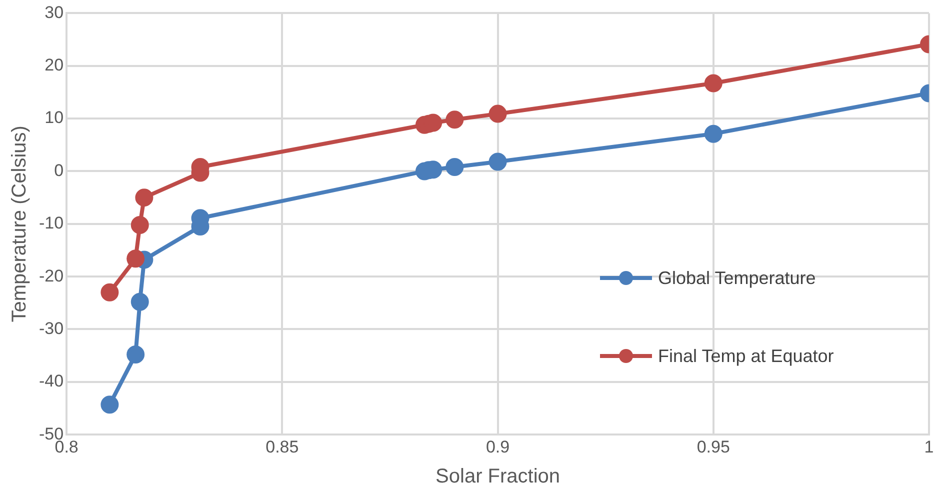  I want to click on y-tick-label: 30, so click(54, 12).